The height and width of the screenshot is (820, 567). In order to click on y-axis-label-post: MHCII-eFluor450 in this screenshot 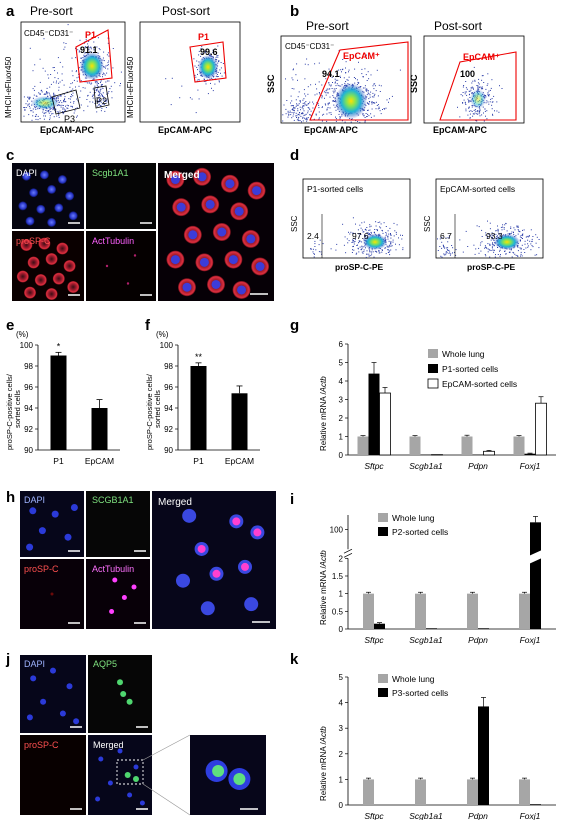, I will do `click(130, 87)`.